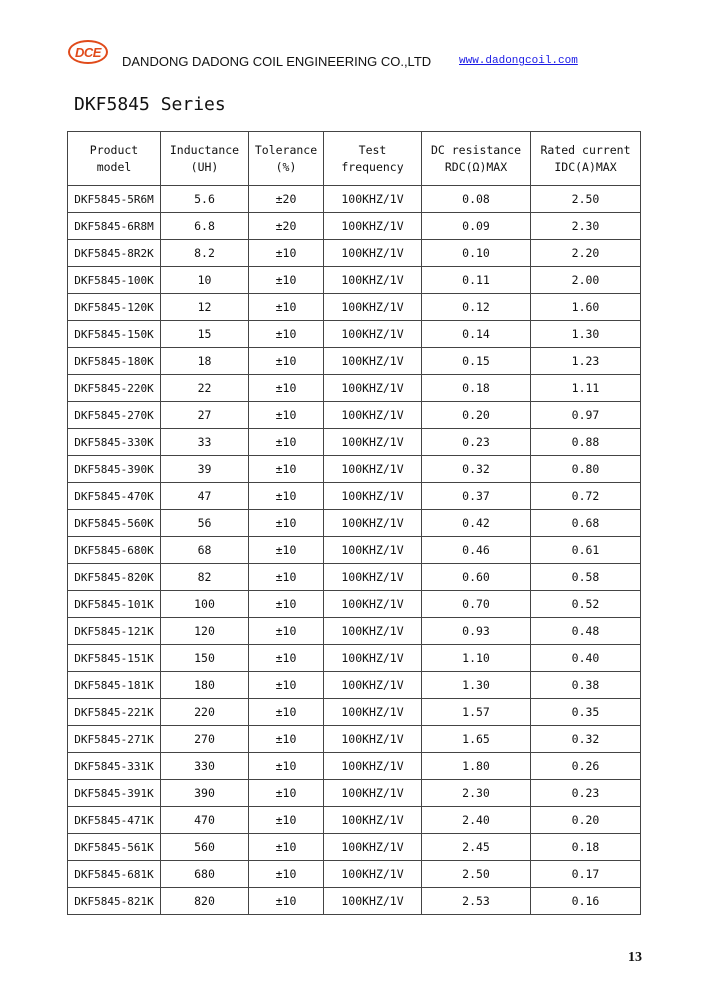 This screenshot has height=1005, width=710. I want to click on header-tolerance: Tolerance (%), so click(286, 158).